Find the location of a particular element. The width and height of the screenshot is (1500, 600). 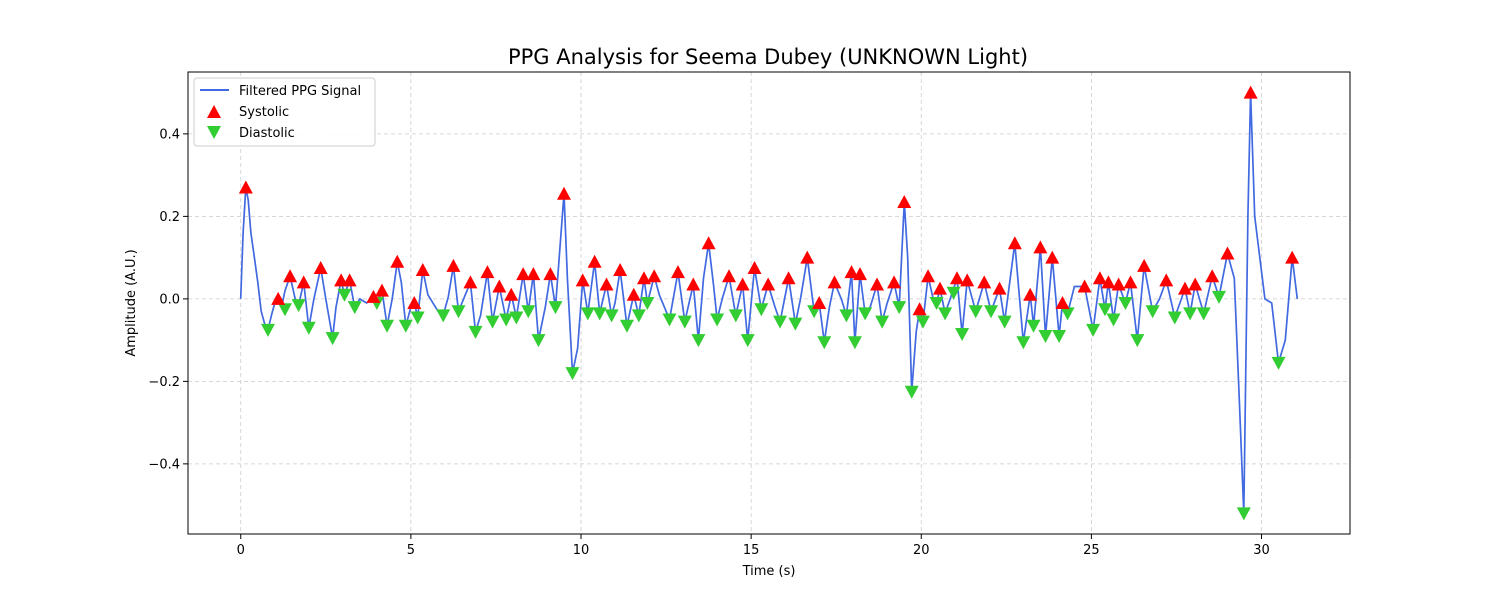

legend-systolic-label: Systolic is located at coordinates (264, 112).